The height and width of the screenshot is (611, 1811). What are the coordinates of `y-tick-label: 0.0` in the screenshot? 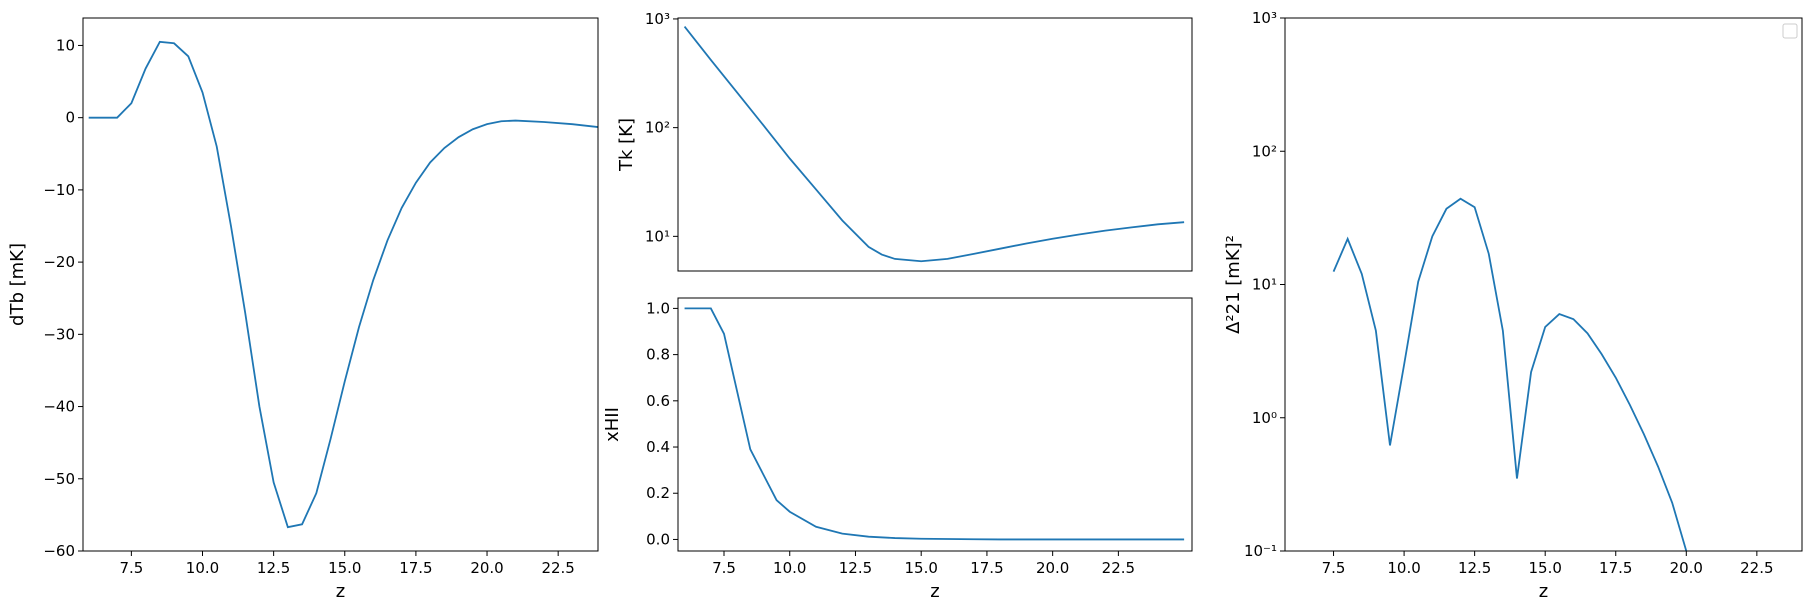 It's located at (658, 539).